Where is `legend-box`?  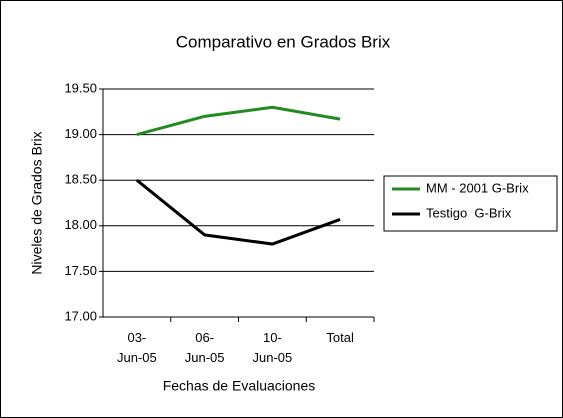
legend-box is located at coordinates (470, 203).